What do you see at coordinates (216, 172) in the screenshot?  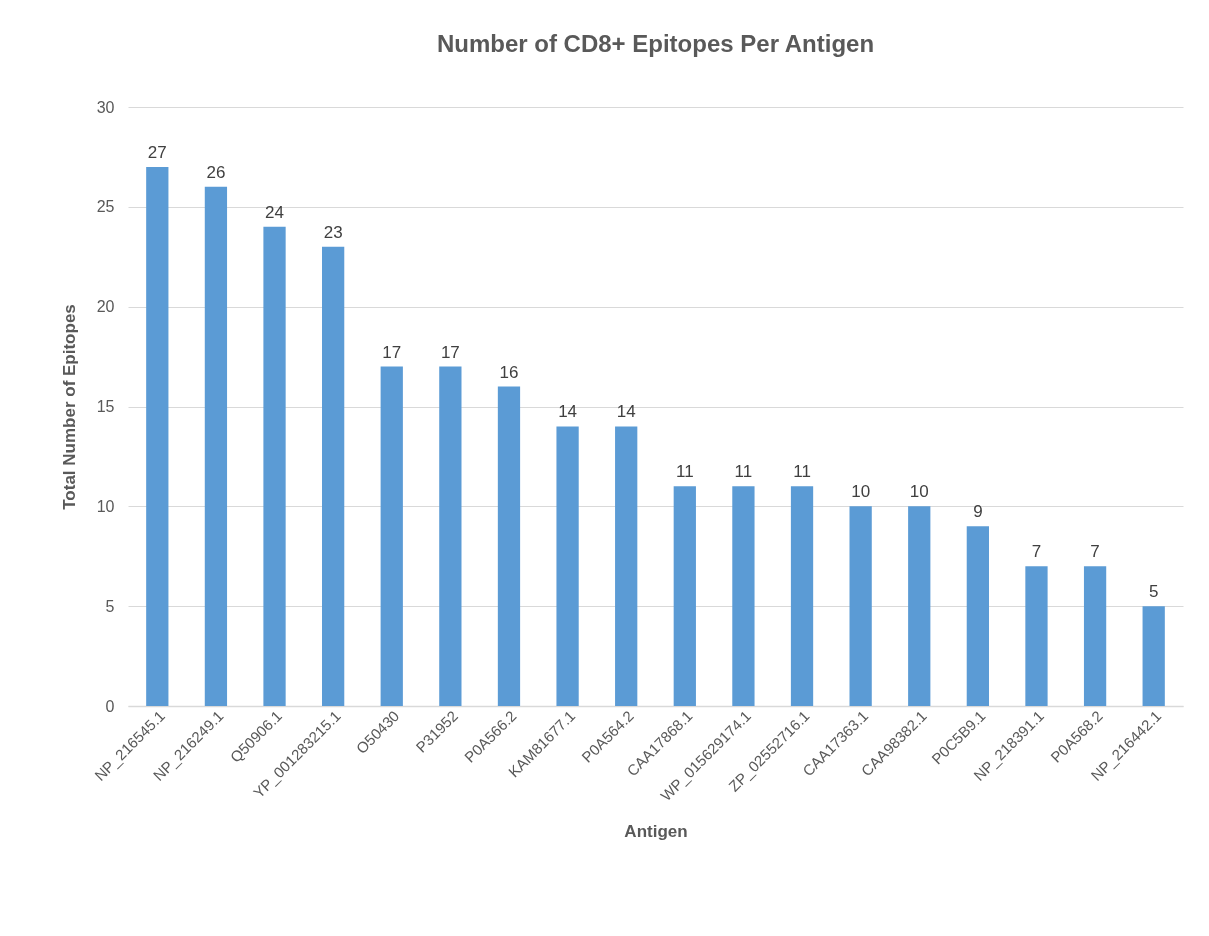 I see `data-label: 26` at bounding box center [216, 172].